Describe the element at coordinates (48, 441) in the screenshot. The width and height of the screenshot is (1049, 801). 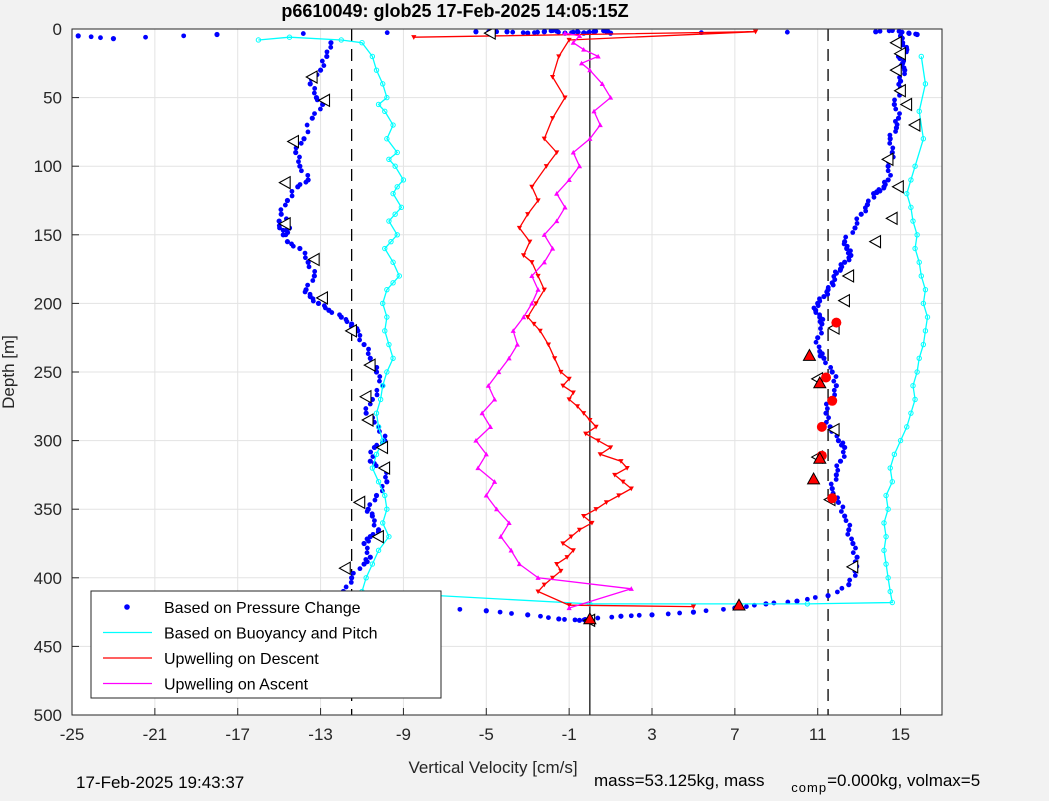
I see `y-tick-label: 300` at that location.